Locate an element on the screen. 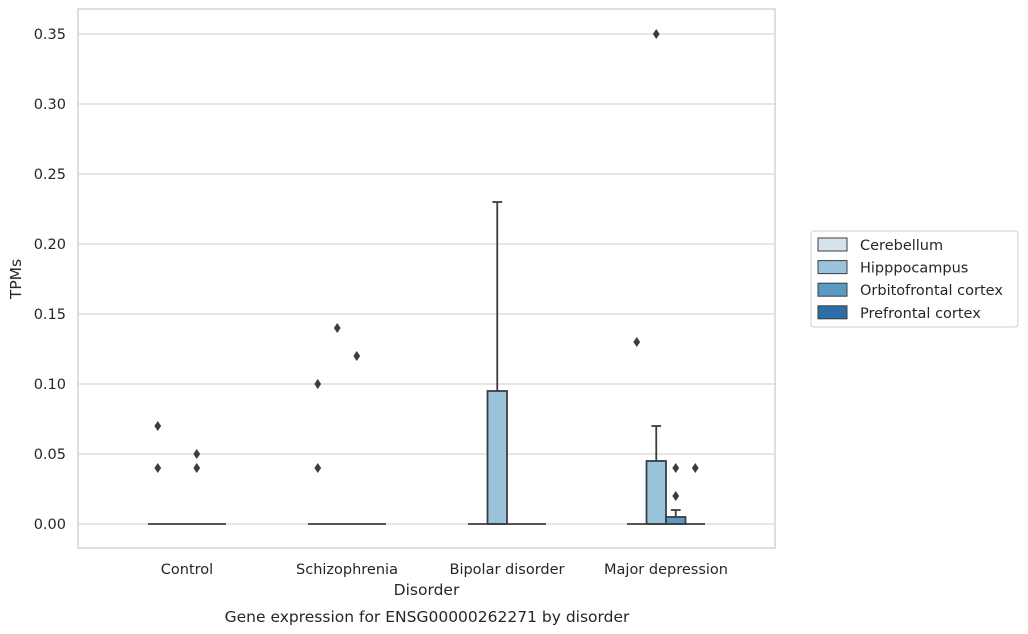 This screenshot has width=1028, height=634. x-tick-label: Major depression is located at coordinates (666, 570).